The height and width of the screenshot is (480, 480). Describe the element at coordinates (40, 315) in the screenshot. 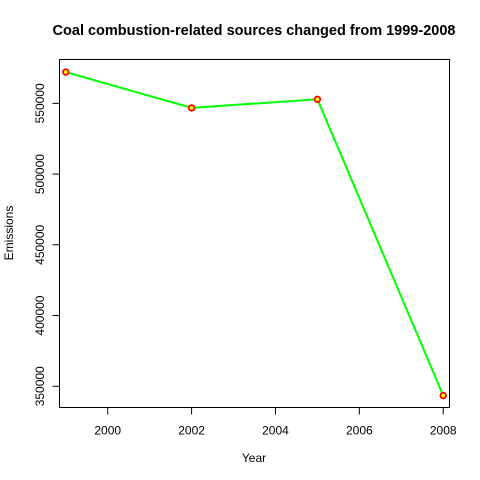

I see `y-tick-label: 400000` at that location.